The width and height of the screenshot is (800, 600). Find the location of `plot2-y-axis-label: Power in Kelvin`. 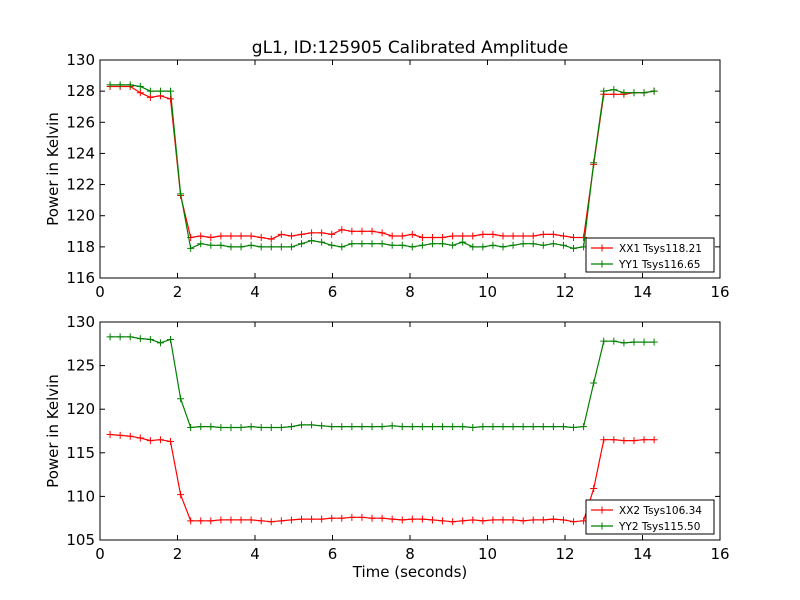

plot2-y-axis-label: Power in Kelvin is located at coordinates (53, 431).